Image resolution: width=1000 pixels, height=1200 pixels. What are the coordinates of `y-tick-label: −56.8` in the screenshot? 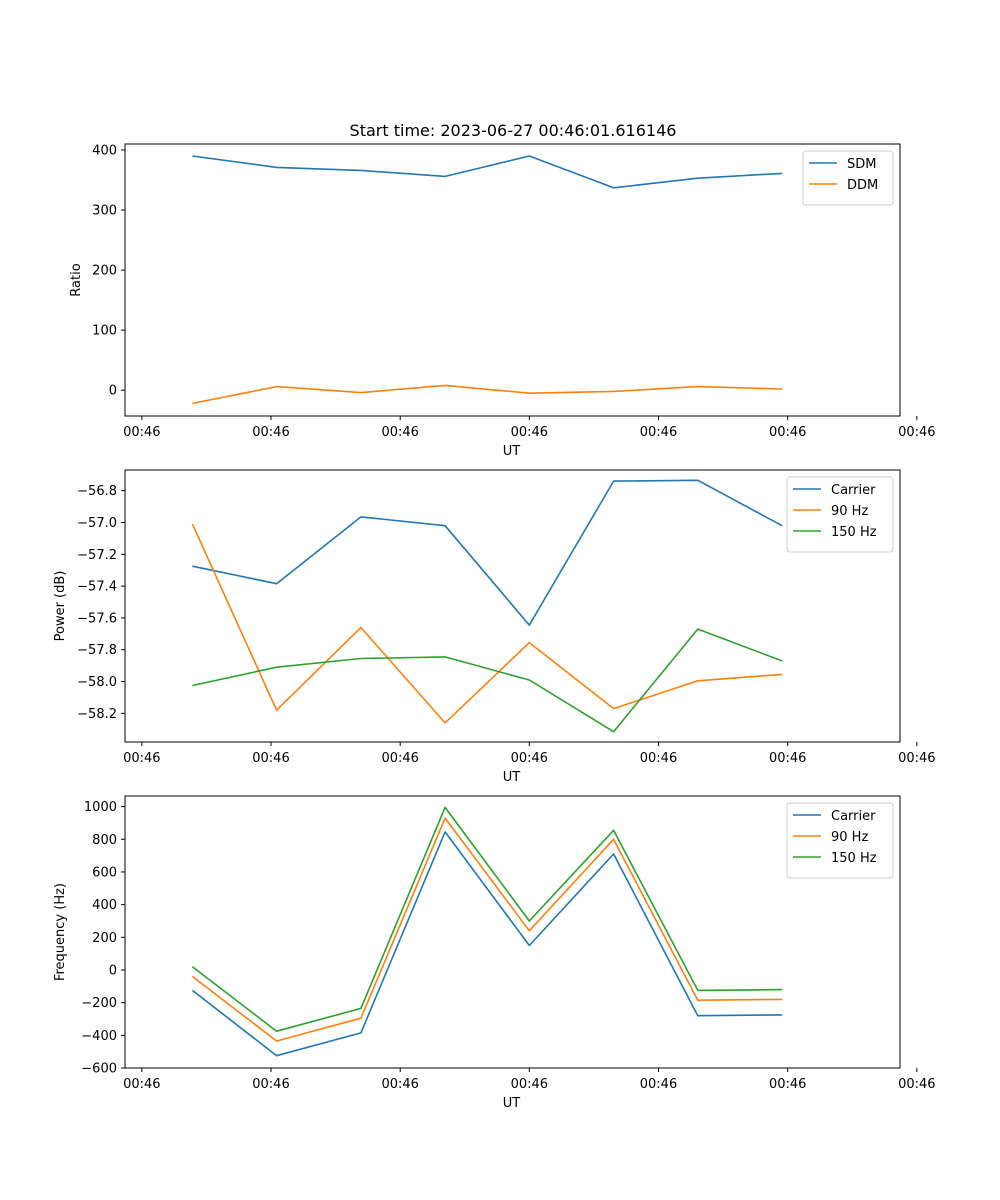 It's located at (97, 491).